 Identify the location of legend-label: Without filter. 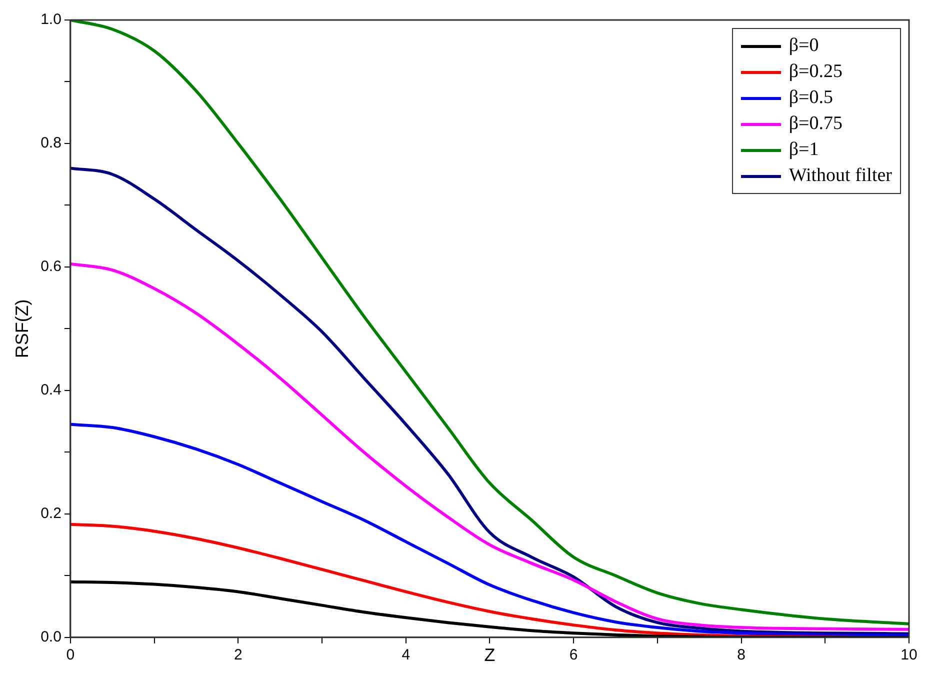
(840, 176).